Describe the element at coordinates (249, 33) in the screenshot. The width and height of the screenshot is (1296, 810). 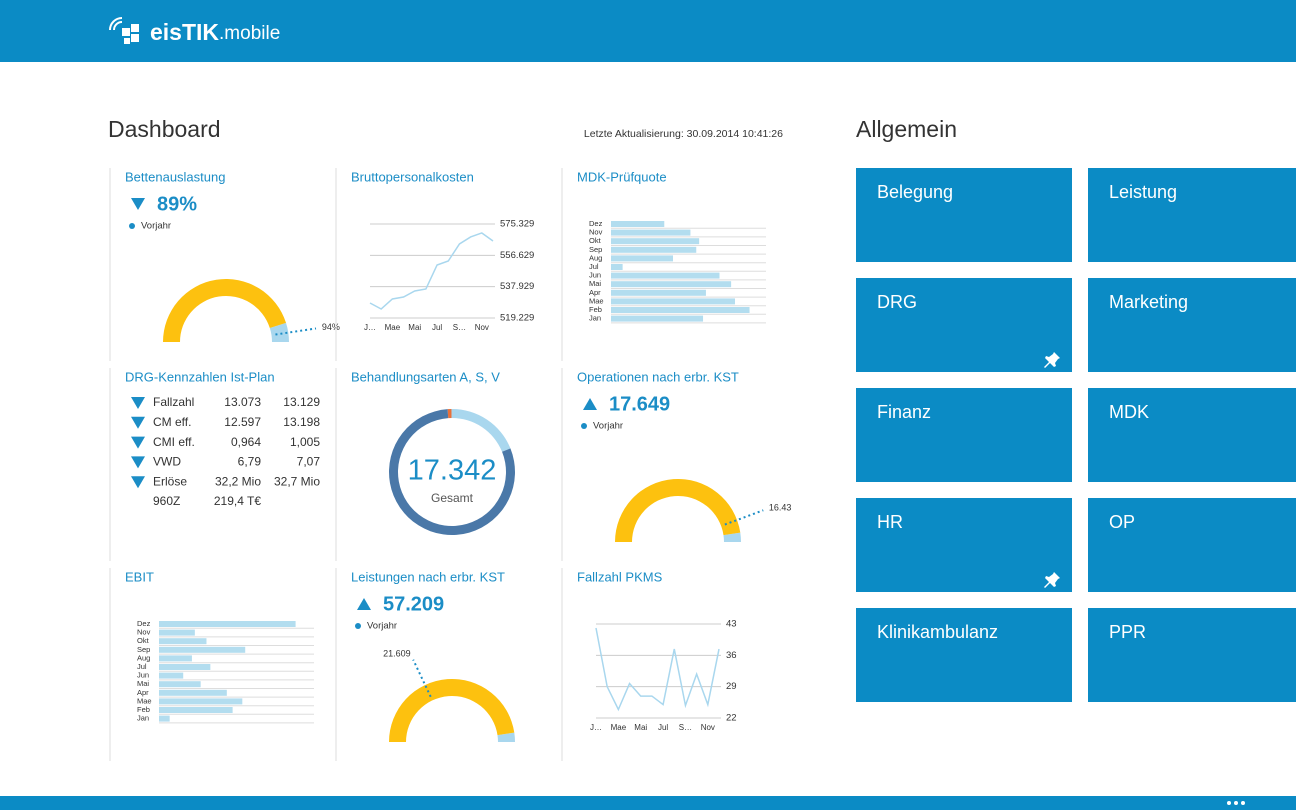
I see `brand-suffix: .mobile` at that location.